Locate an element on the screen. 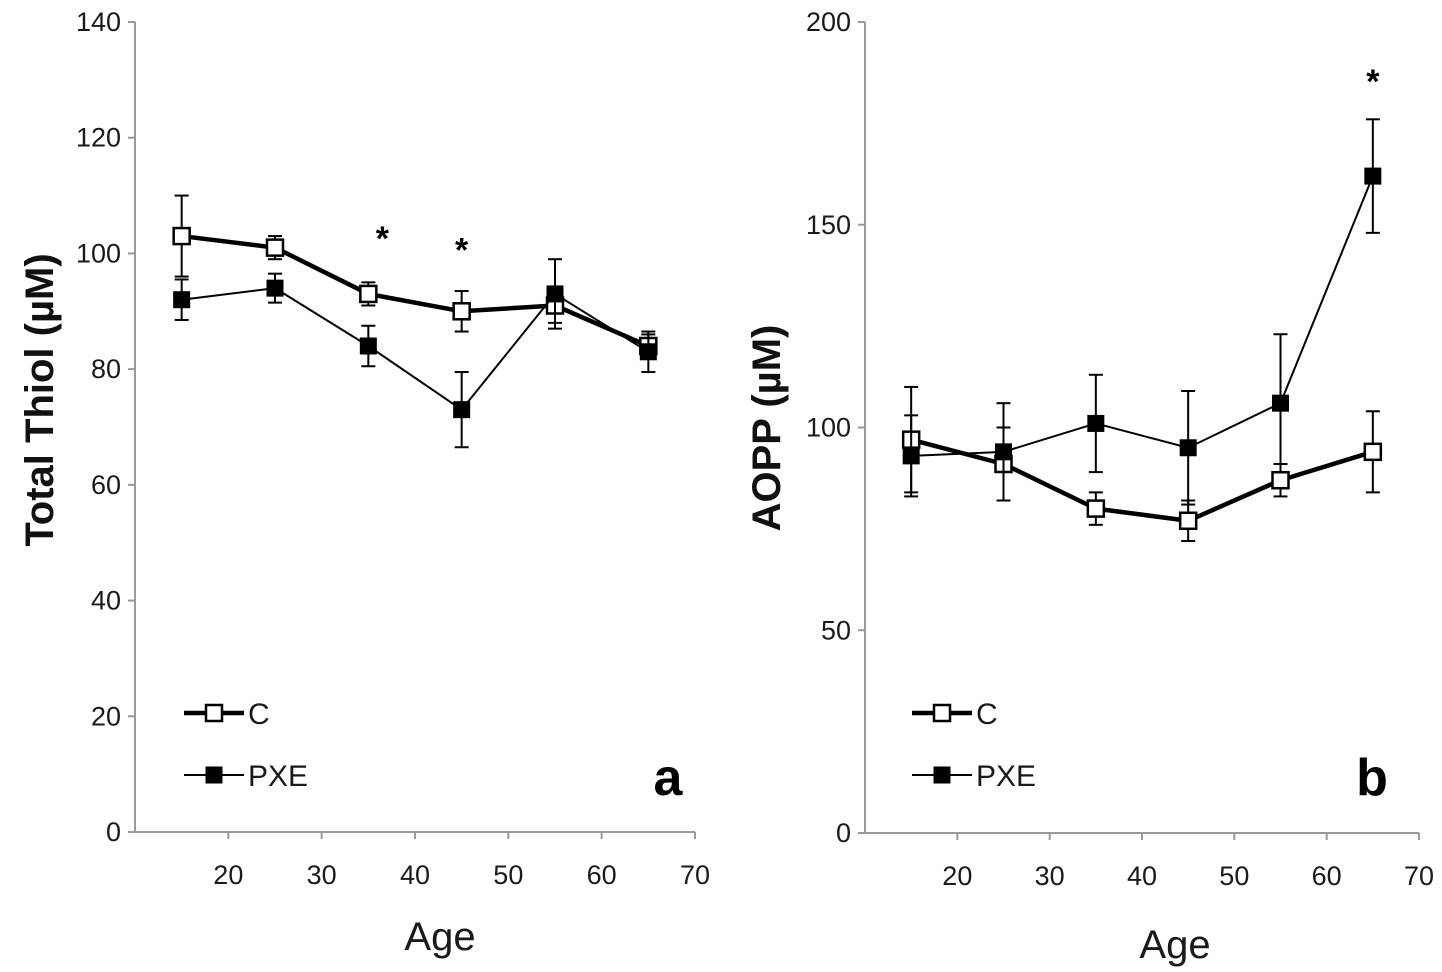 The image size is (1442, 972). panel-b-series-pxe-line is located at coordinates (1142, 316).